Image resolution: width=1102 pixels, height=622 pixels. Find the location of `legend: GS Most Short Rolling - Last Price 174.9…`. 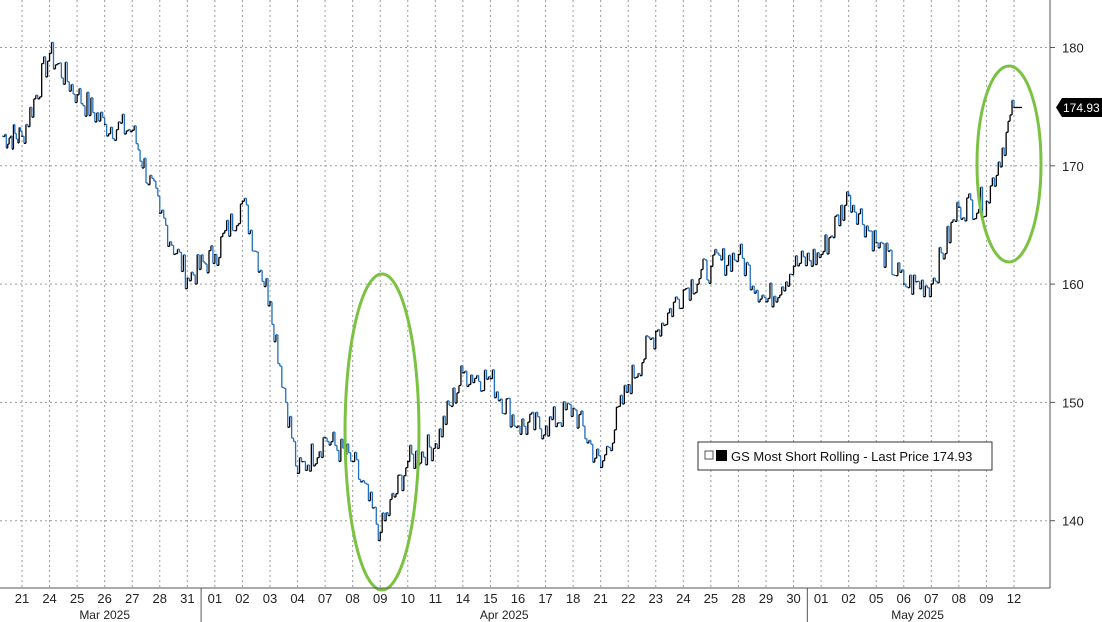

legend: GS Most Short Rolling - Last Price 174.9… is located at coordinates (845, 456).